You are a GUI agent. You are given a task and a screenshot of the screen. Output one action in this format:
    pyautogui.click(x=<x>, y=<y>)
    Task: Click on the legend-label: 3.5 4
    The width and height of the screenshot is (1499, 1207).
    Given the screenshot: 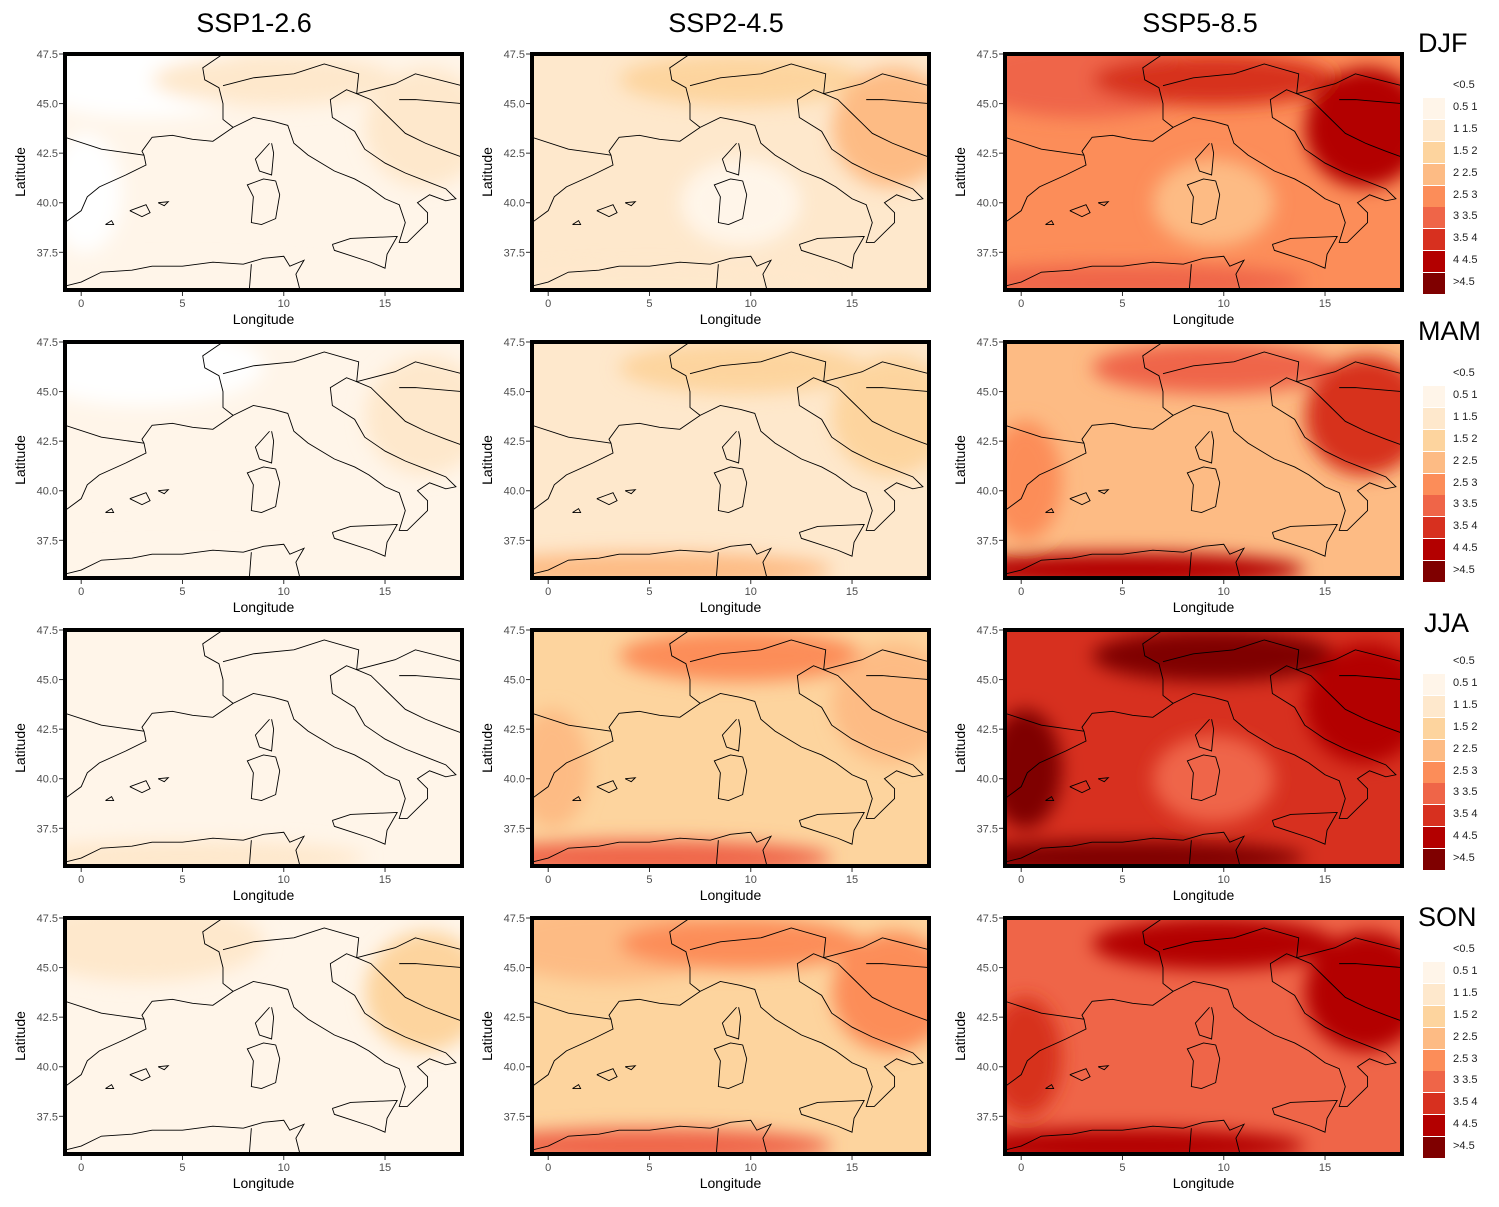 What is the action you would take?
    pyautogui.click(x=1465, y=238)
    